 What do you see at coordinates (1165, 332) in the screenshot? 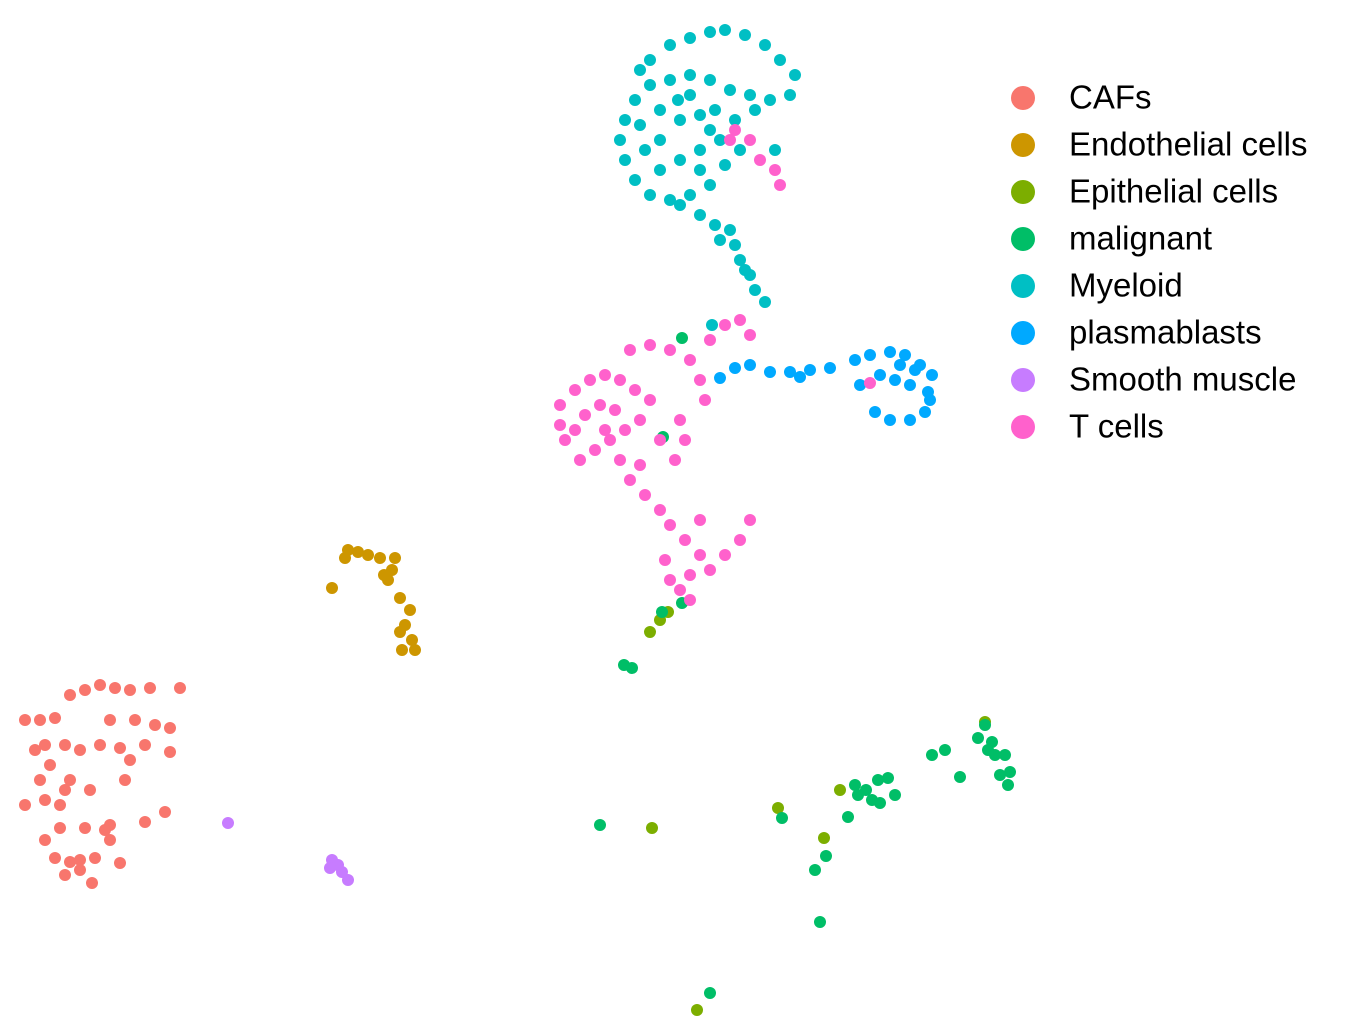
I see `legend-label: plasmablasts` at bounding box center [1165, 332].